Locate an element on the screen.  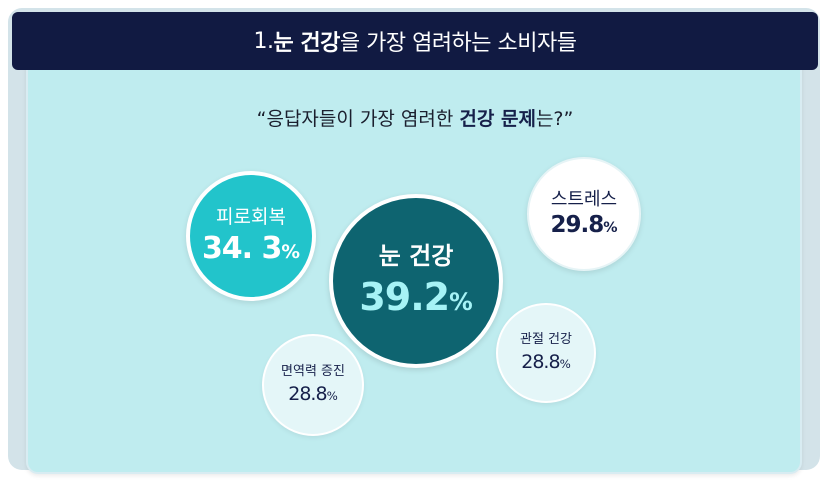
bubble-immunity-boost: 면역력 증진 28.8% is located at coordinates (313, 385).